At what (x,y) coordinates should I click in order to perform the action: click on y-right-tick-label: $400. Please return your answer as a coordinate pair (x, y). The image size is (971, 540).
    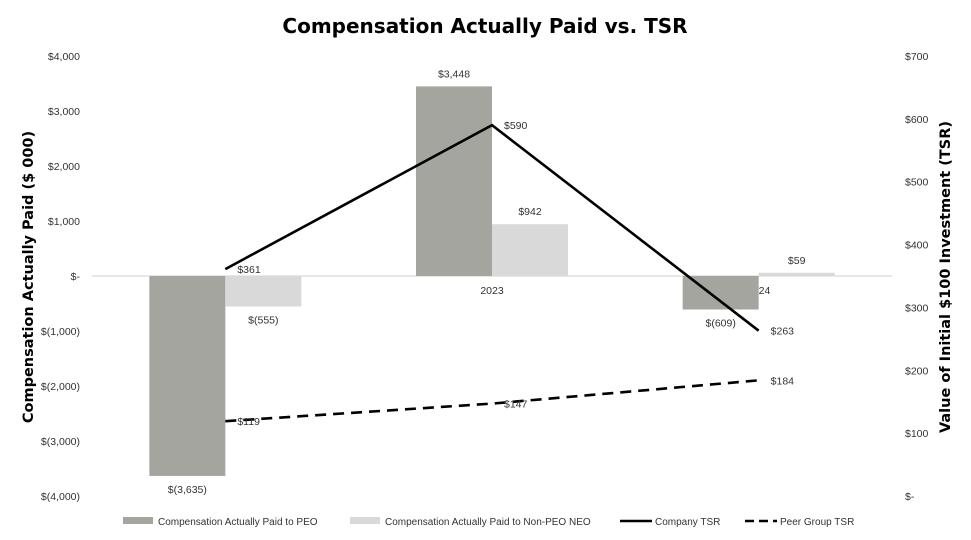
    Looking at the image, I should click on (917, 246).